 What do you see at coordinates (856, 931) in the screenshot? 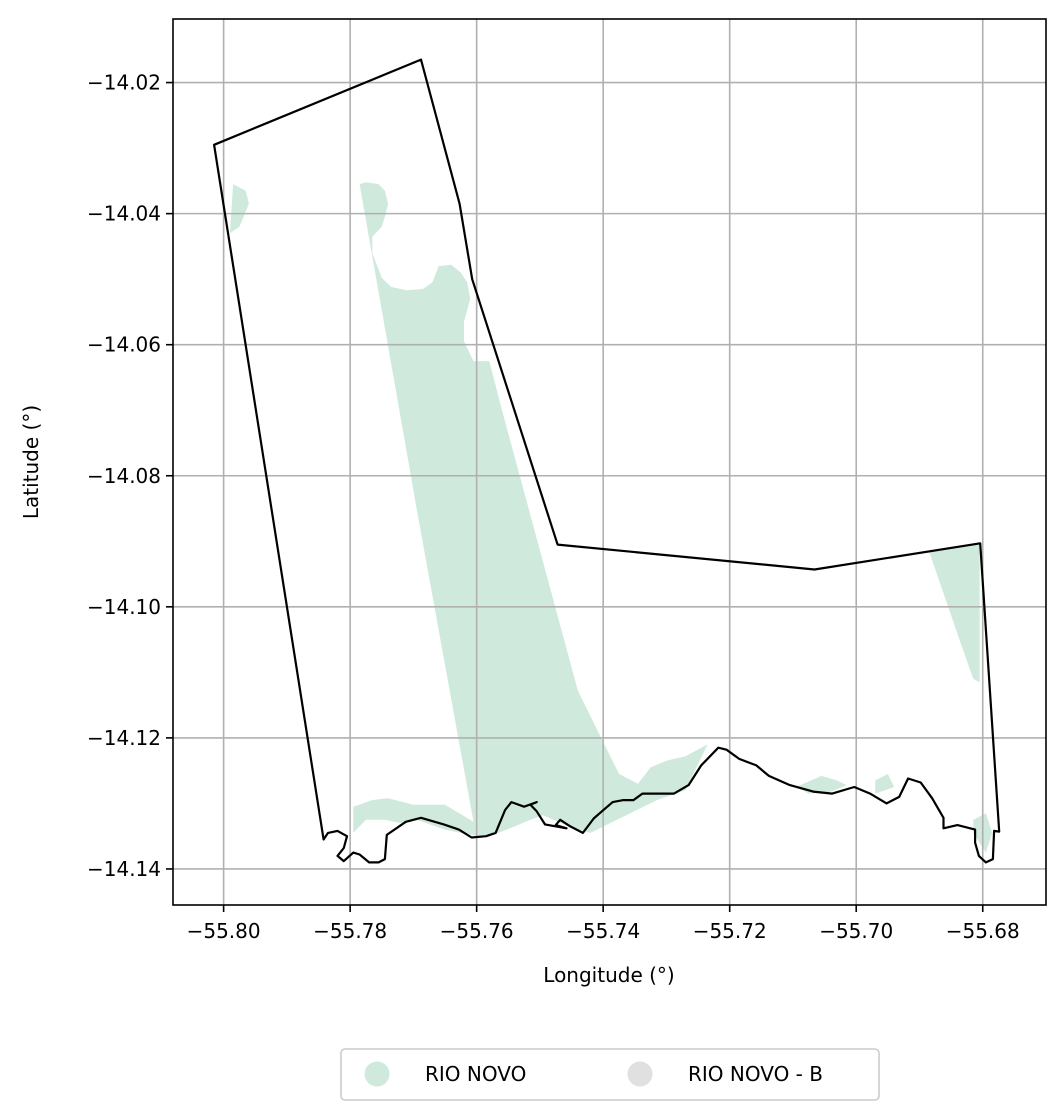
I see `x-tick-label-5: −55.70` at bounding box center [856, 931].